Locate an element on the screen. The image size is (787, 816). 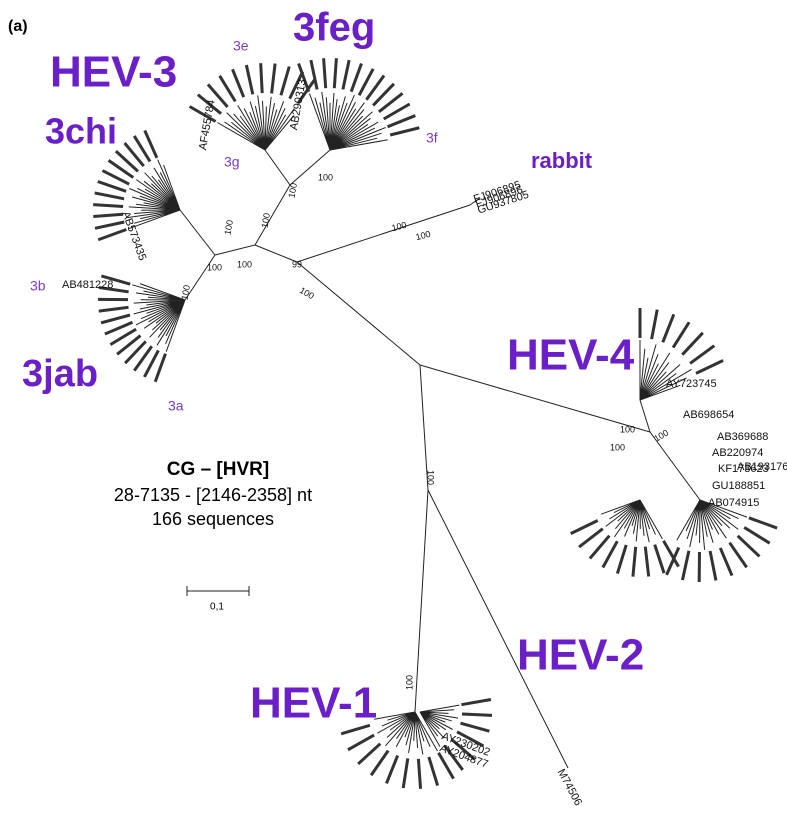
info-count: 166 sequences is located at coordinates (213, 519).